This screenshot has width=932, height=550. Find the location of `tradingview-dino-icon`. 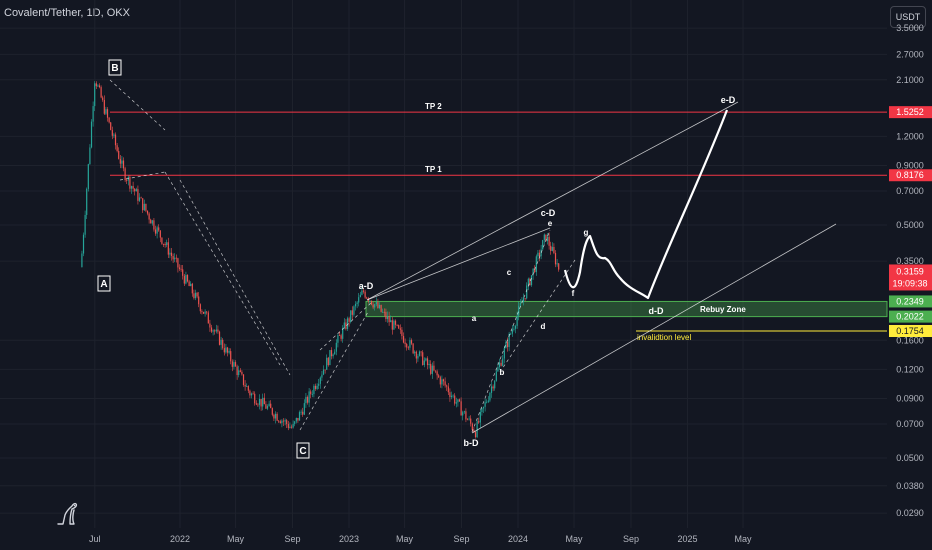

tradingview-dino-icon is located at coordinates (67, 513).